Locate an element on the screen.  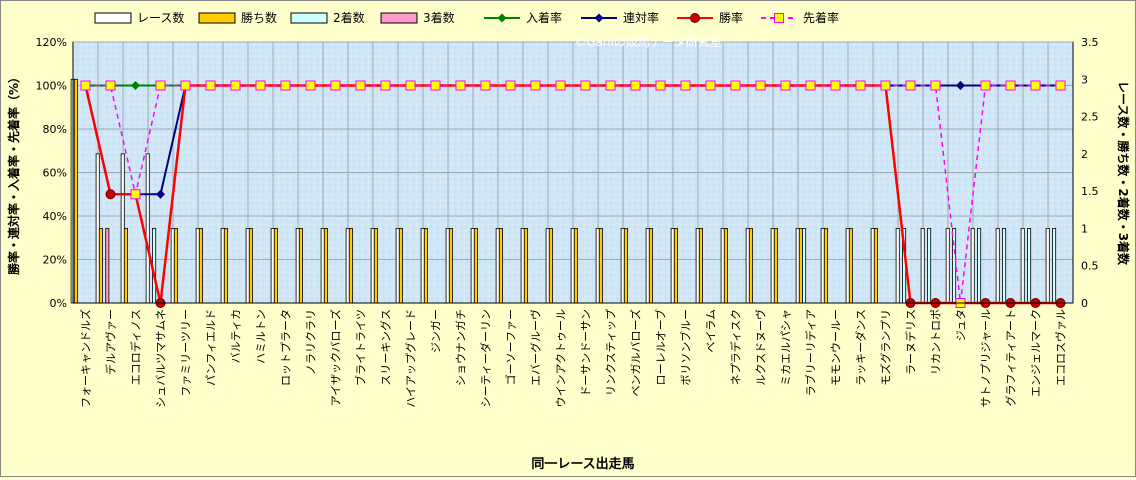
watermark: ©Ganiの競馬データ研究室 is located at coordinates (648, 41).